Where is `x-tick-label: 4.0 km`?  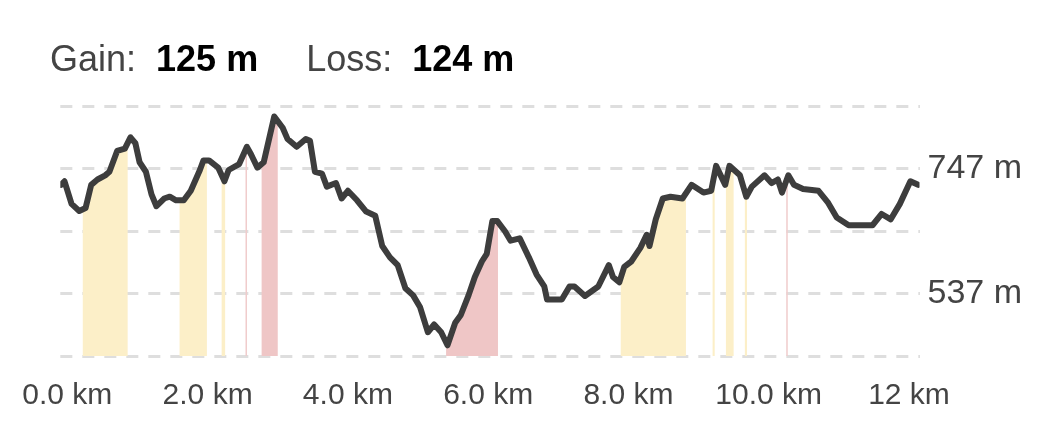
x-tick-label: 4.0 km is located at coordinates (347, 394).